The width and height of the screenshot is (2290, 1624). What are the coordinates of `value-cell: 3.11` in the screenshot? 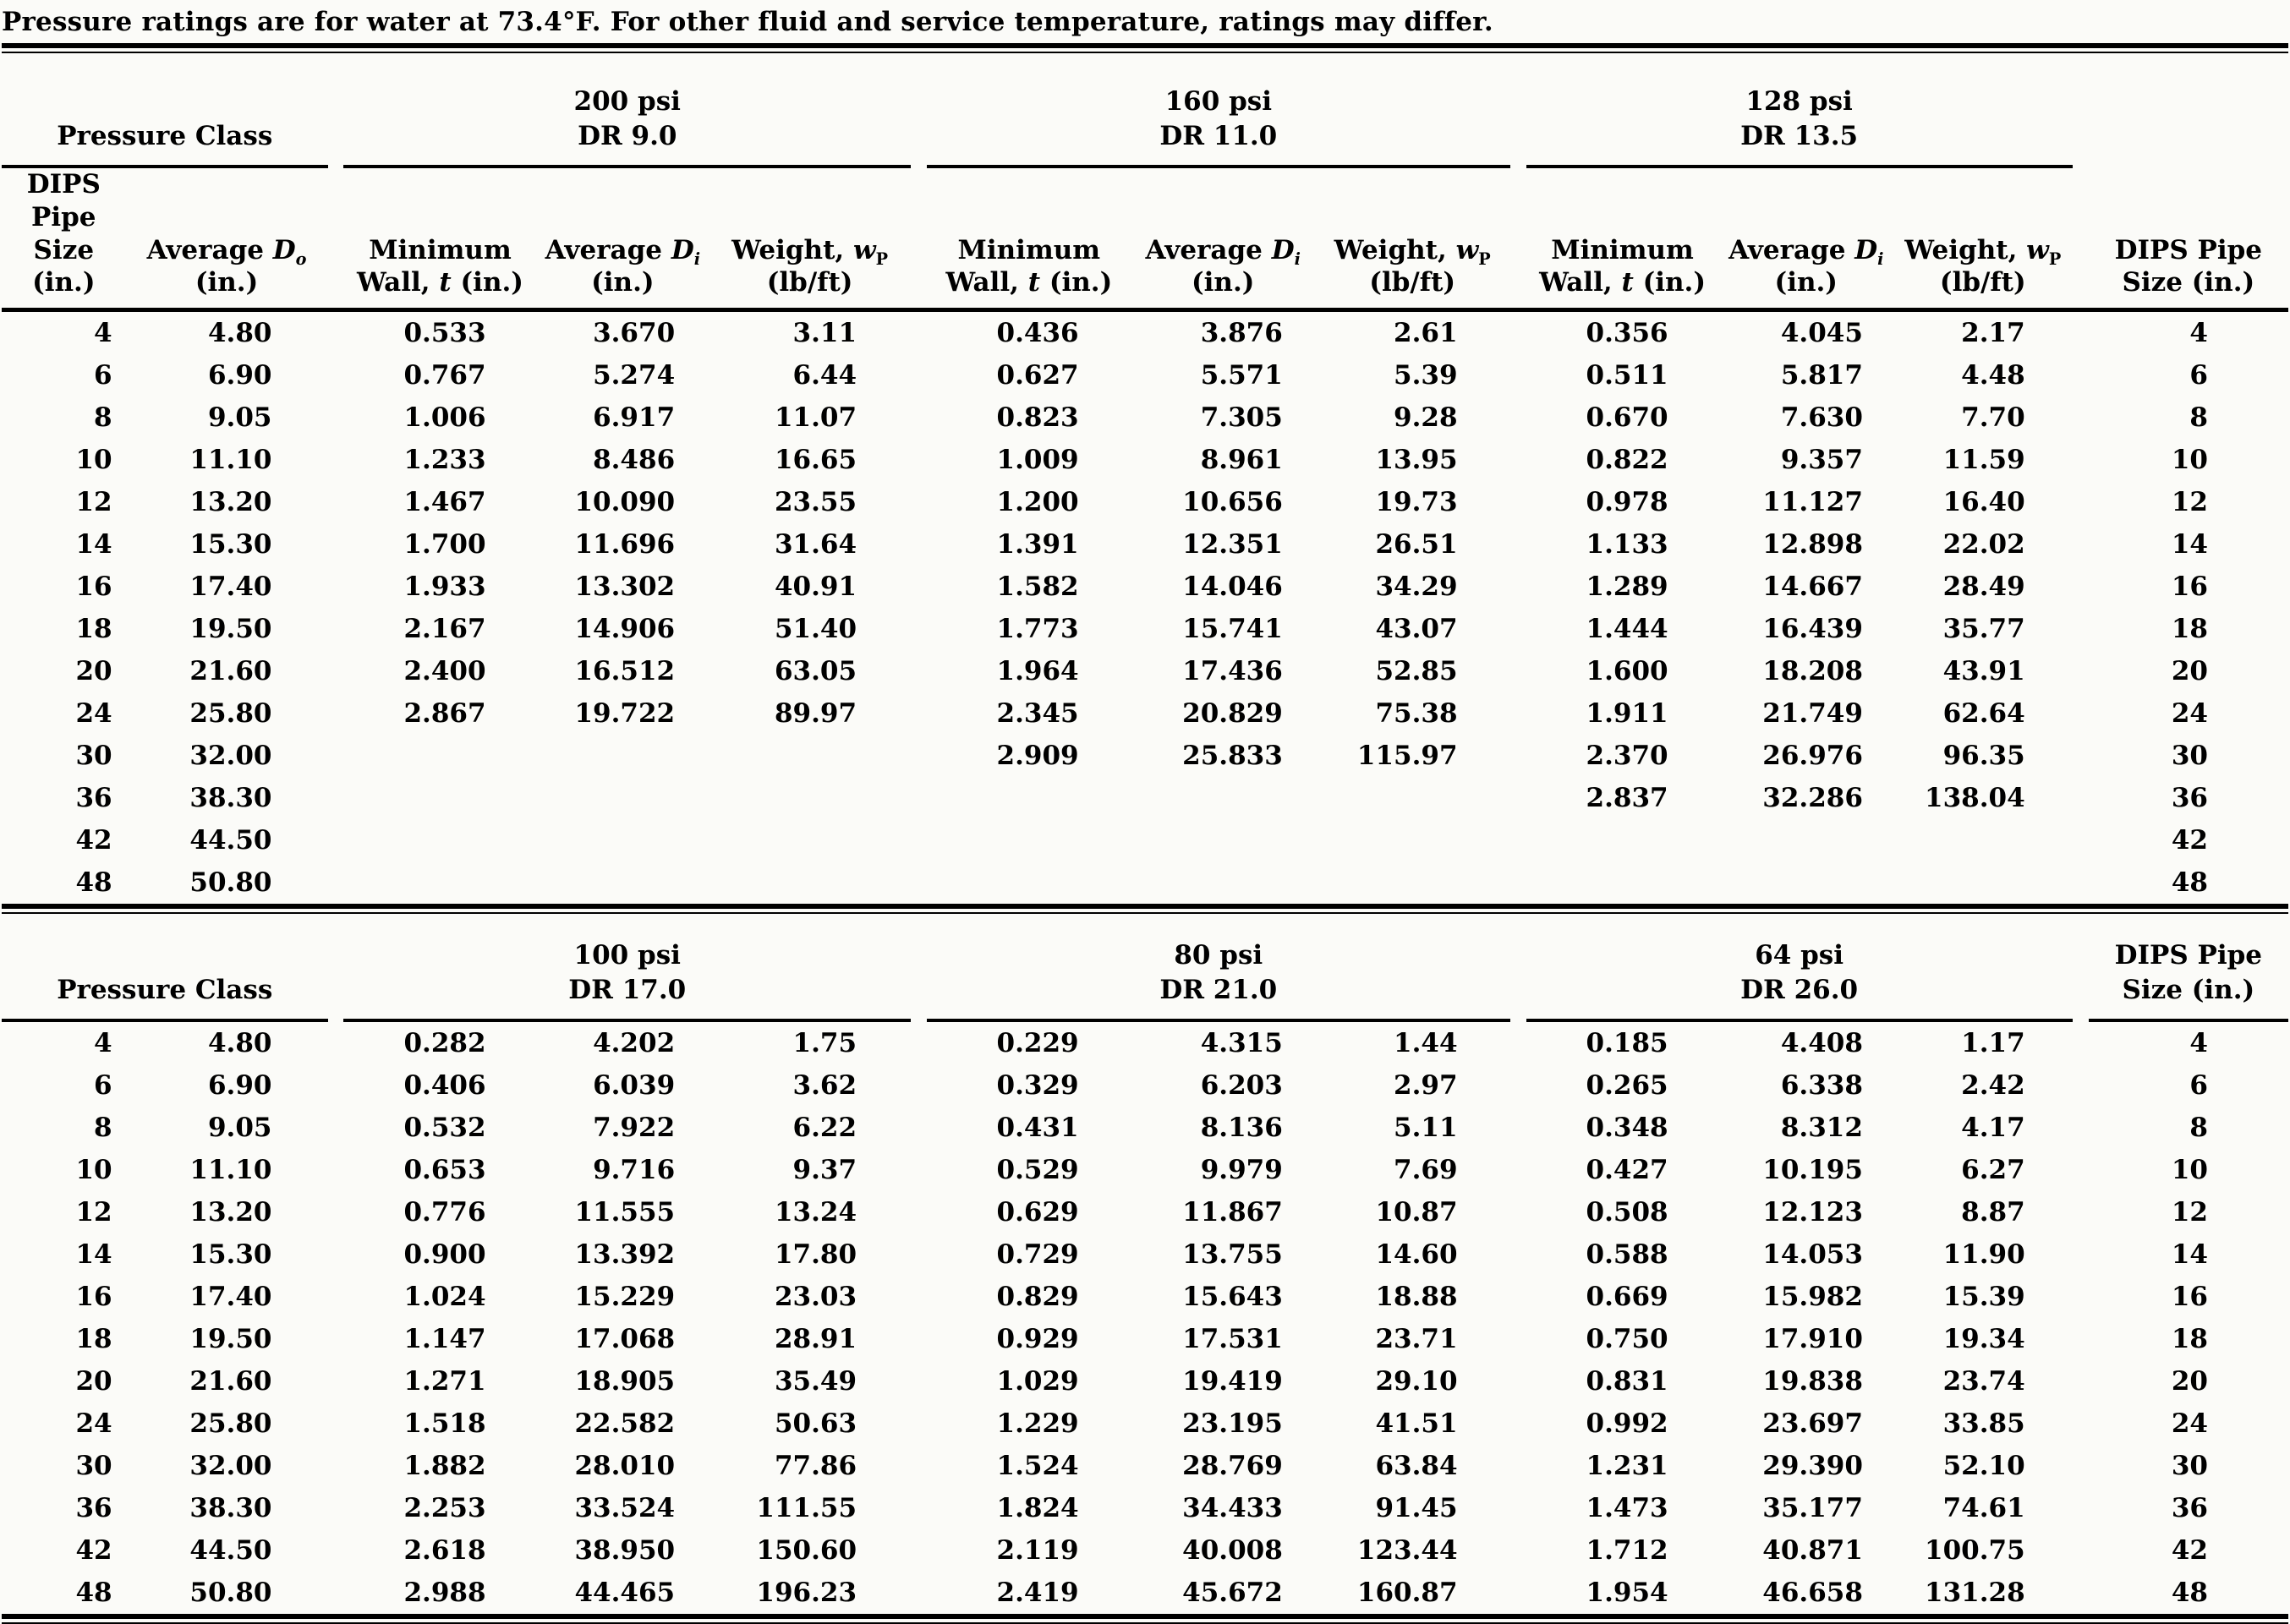 It's located at (824, 333).